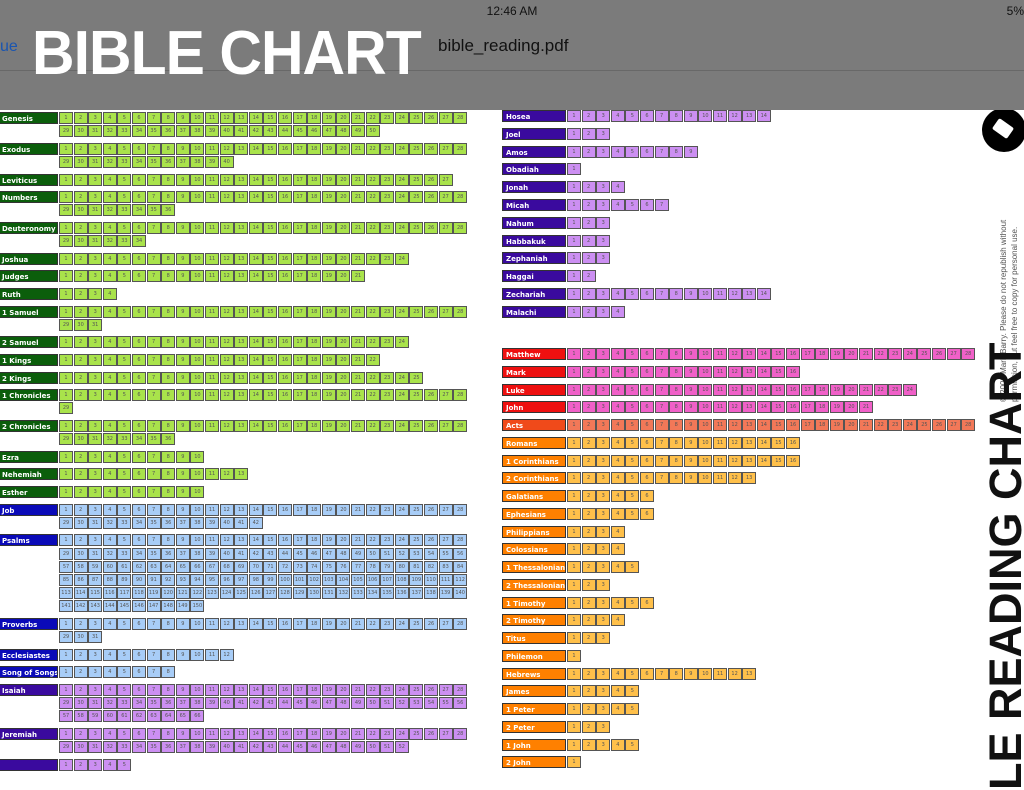 Image resolution: width=1024 pixels, height=790 pixels. What do you see at coordinates (81, 439) in the screenshot?
I see `chapter-checkbox: 30` at bounding box center [81, 439].